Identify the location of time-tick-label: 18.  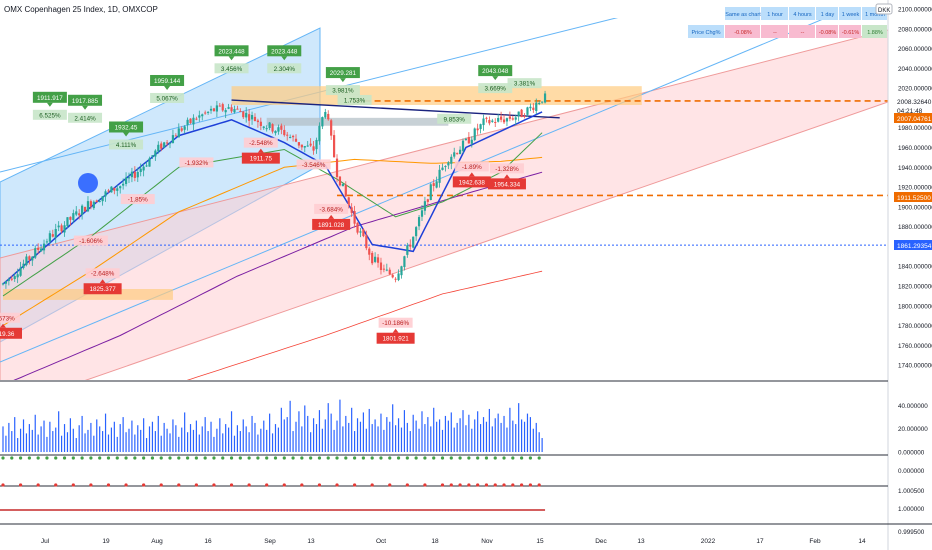
(435, 541).